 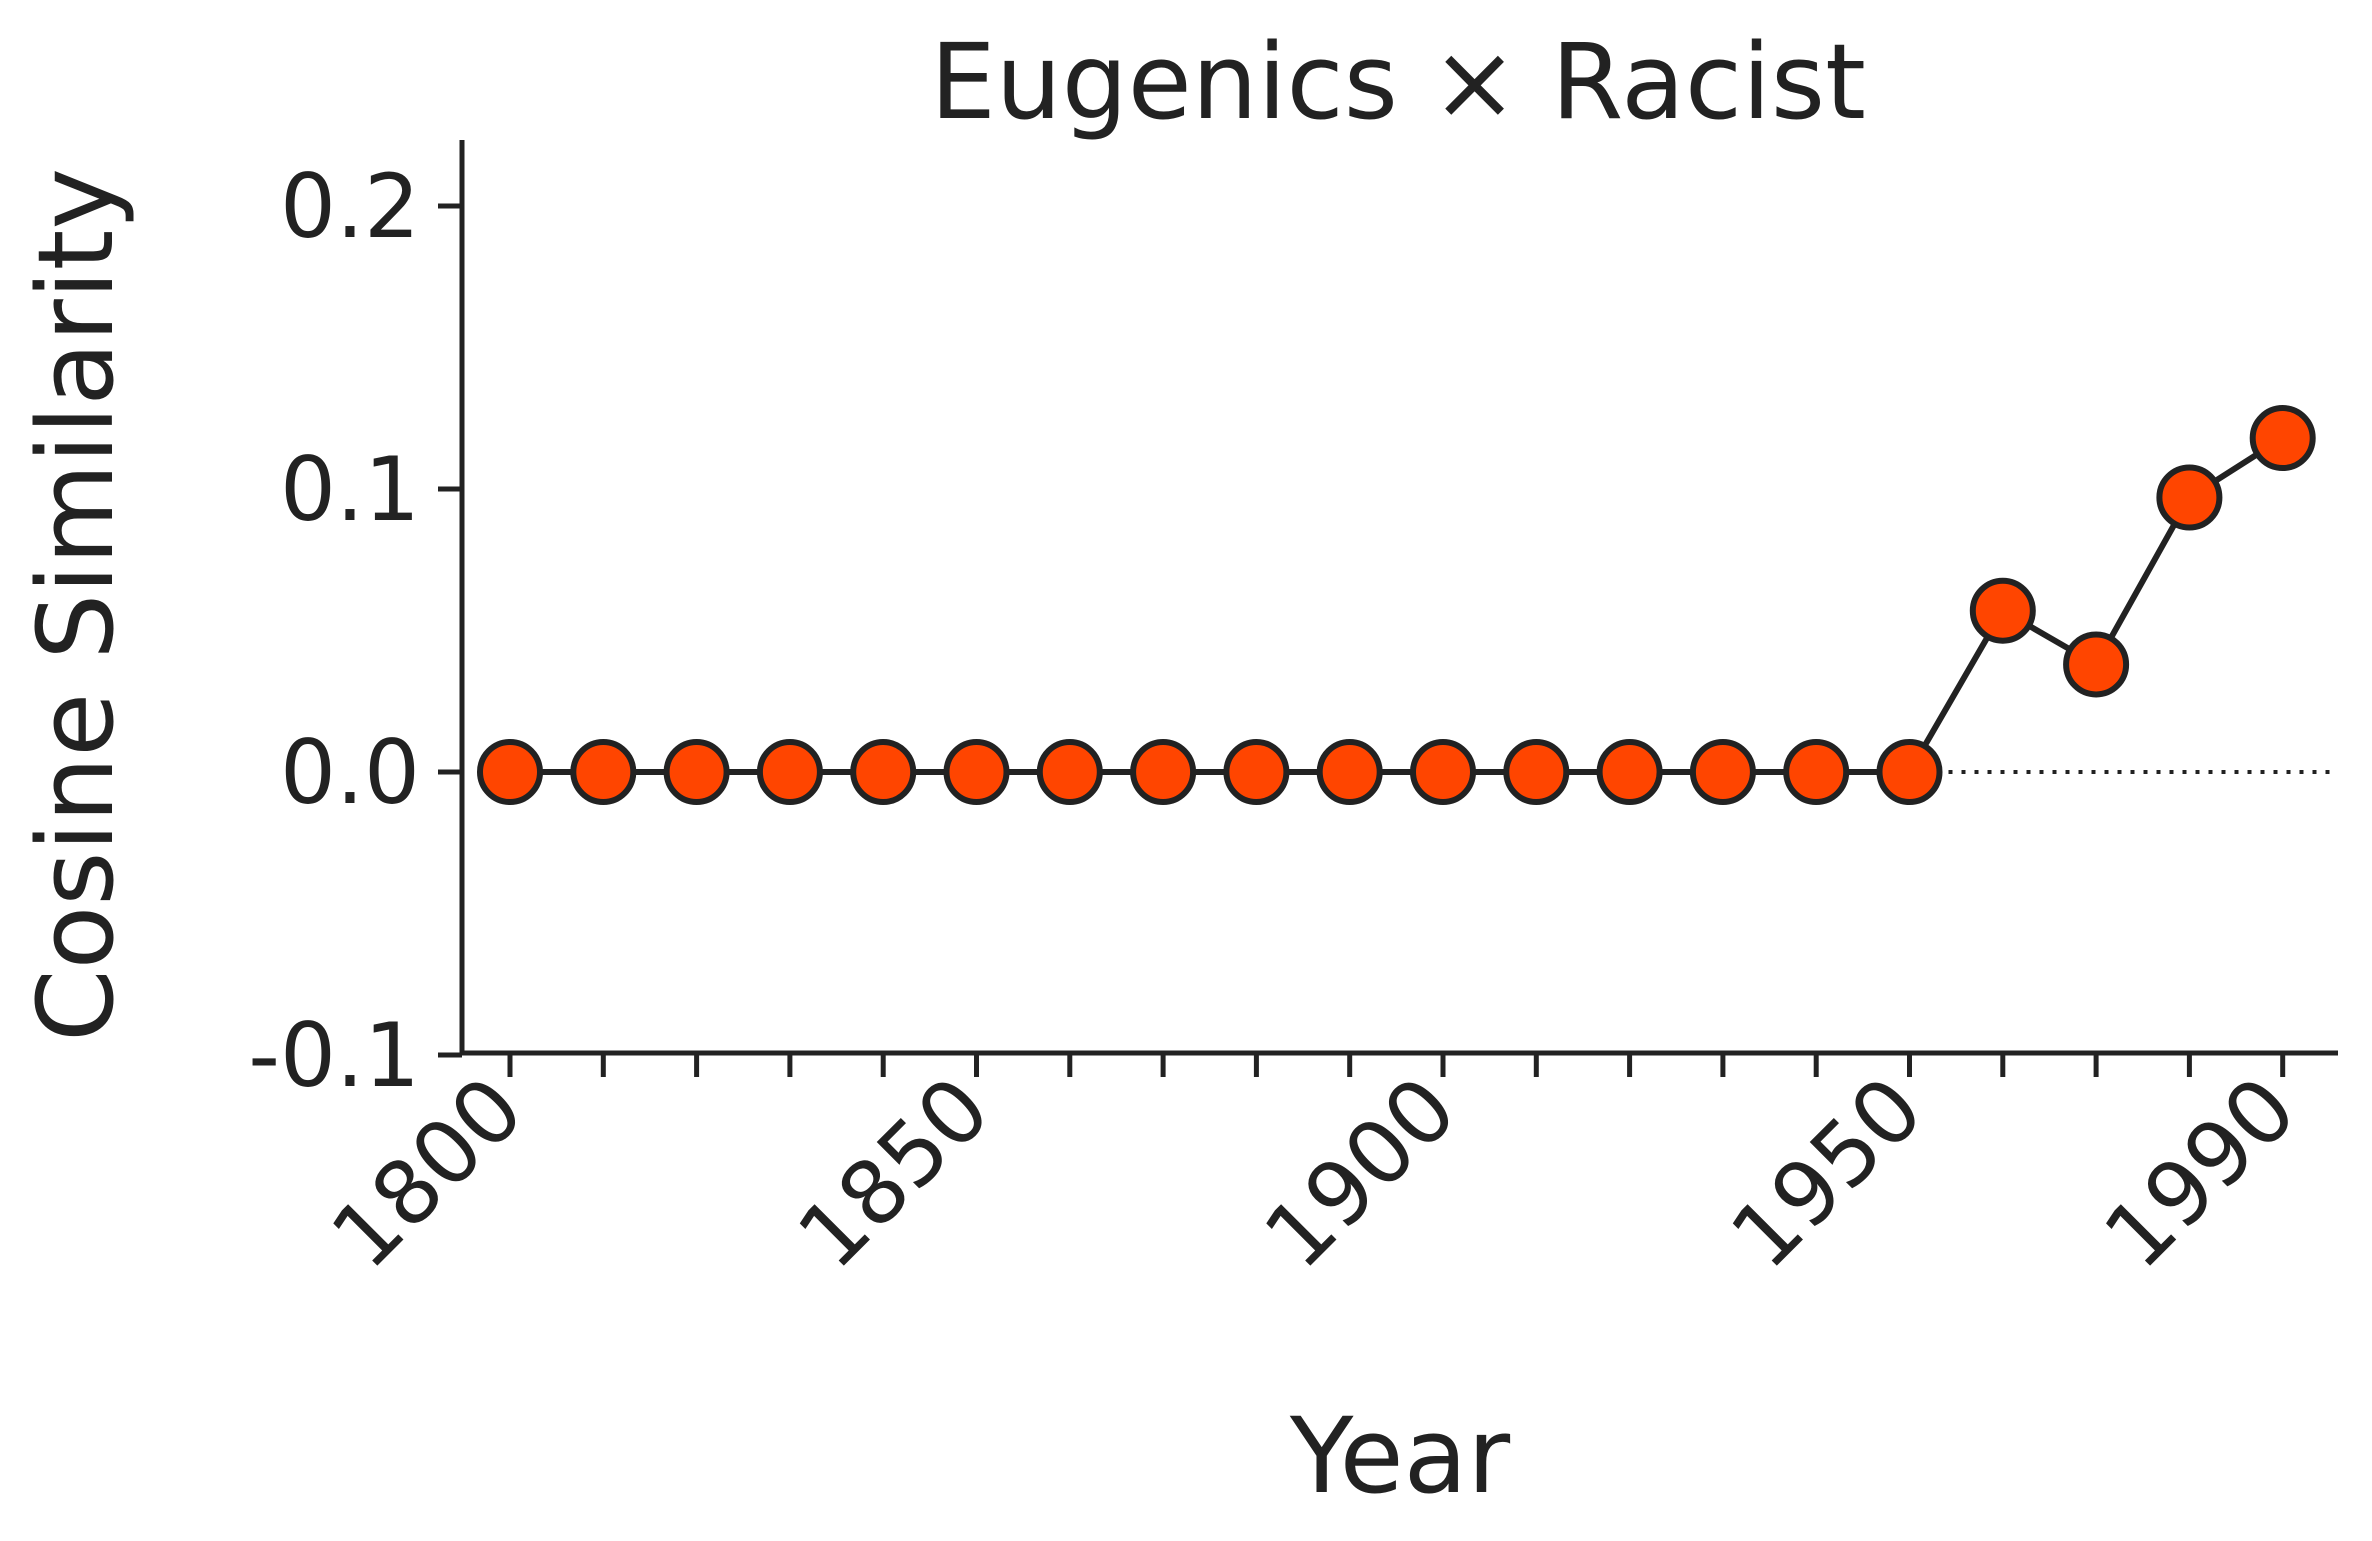 I want to click on y-tick-label: 0.0, so click(x=350, y=772).